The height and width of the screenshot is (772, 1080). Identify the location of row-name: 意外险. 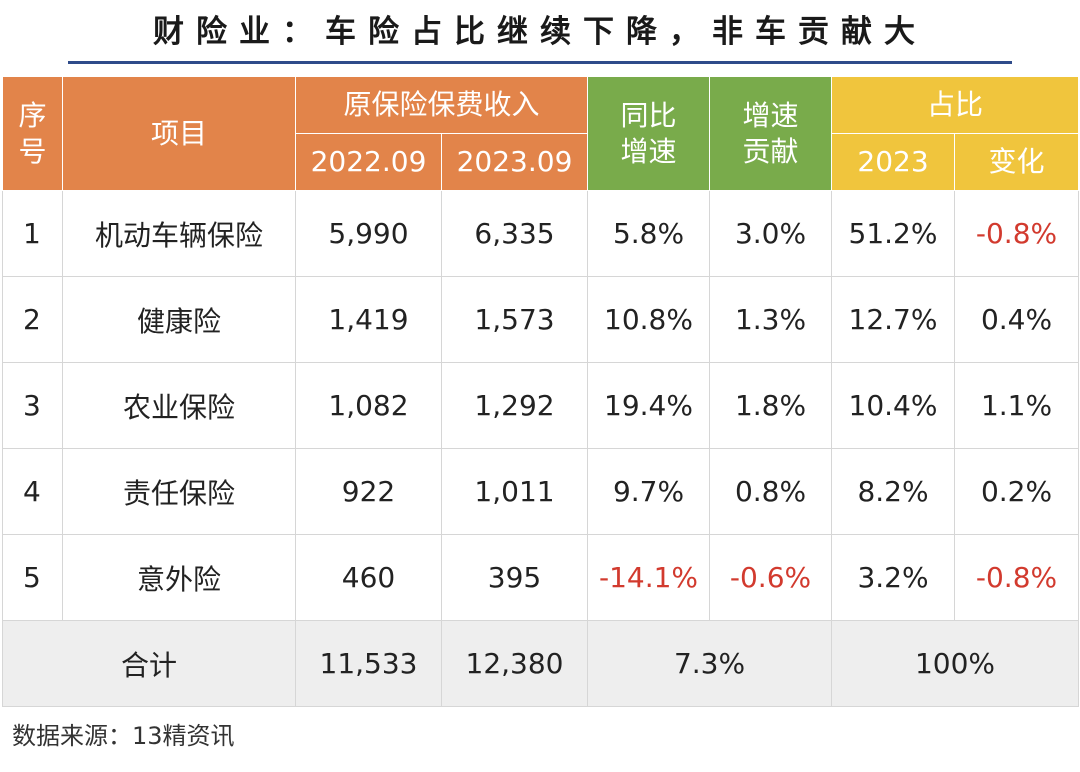
(179, 577).